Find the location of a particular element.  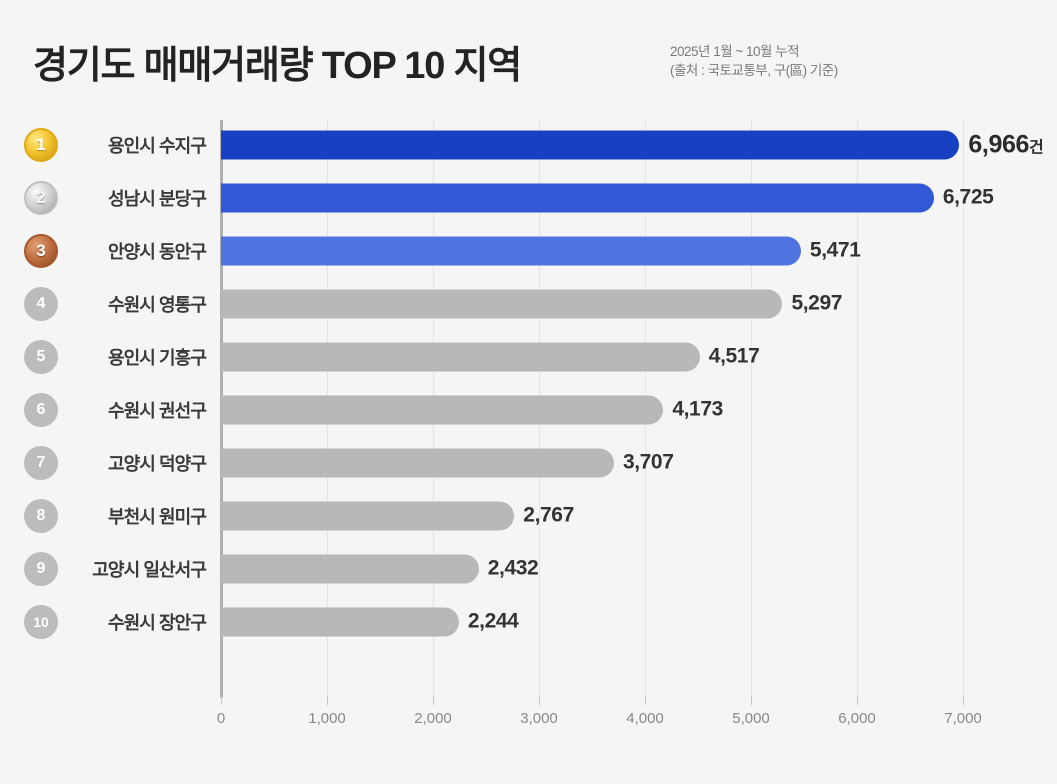

subtitle-period: 2025년 1월 ~ 10월 누적 is located at coordinates (735, 51).